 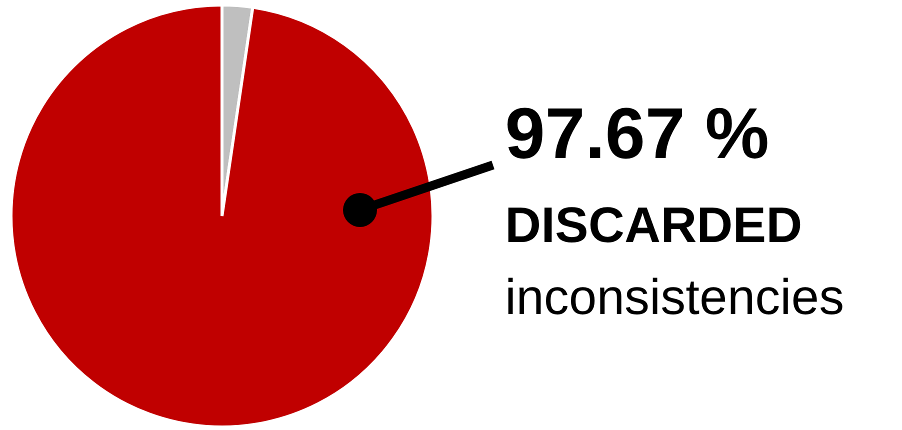 What do you see at coordinates (674, 297) in the screenshot?
I see `text: inconsistencies` at bounding box center [674, 297].